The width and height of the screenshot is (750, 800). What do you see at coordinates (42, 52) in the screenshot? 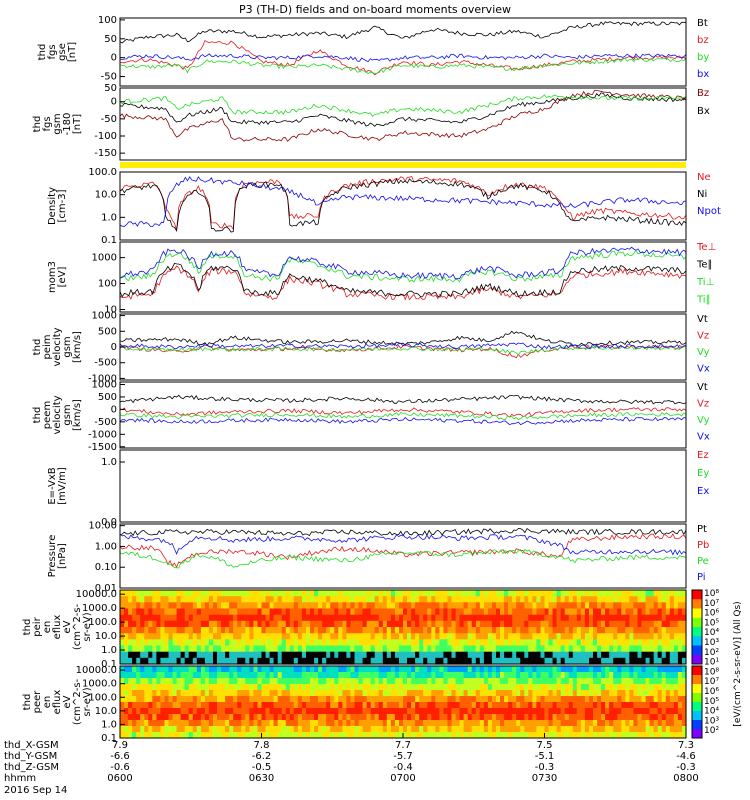
I see `y-axis-label: thd` at bounding box center [42, 52].